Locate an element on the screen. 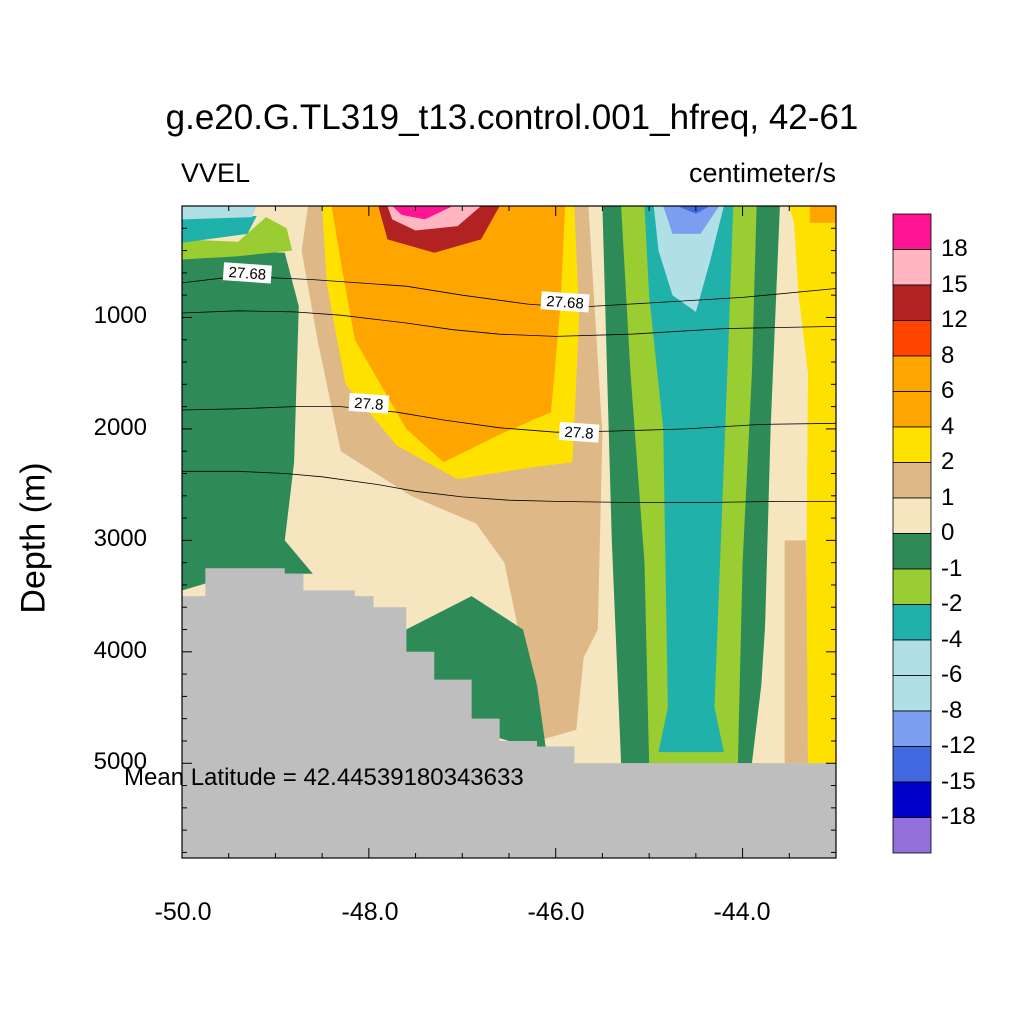 The height and width of the screenshot is (1024, 1024). y-tick-label: 3000 is located at coordinates (120, 538).